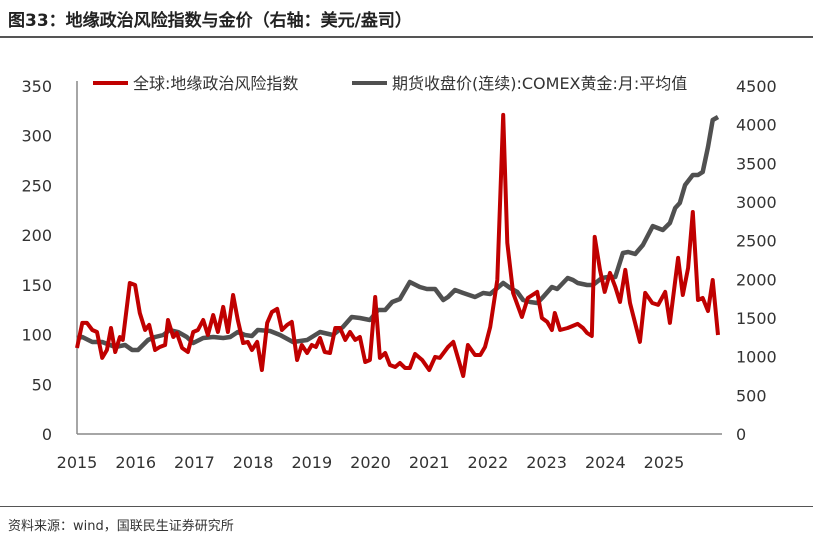 The height and width of the screenshot is (545, 813). What do you see at coordinates (135, 462) in the screenshot?
I see `x-tick-label: 2016` at bounding box center [135, 462].